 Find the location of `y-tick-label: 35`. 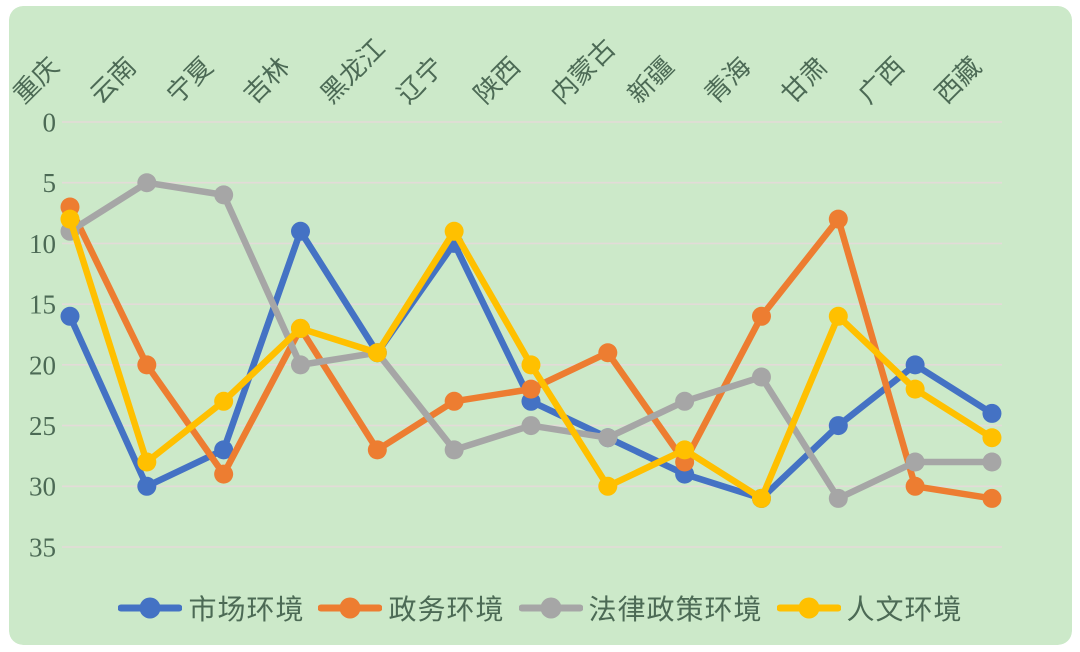

y-tick-label: 35 is located at coordinates (42, 547).